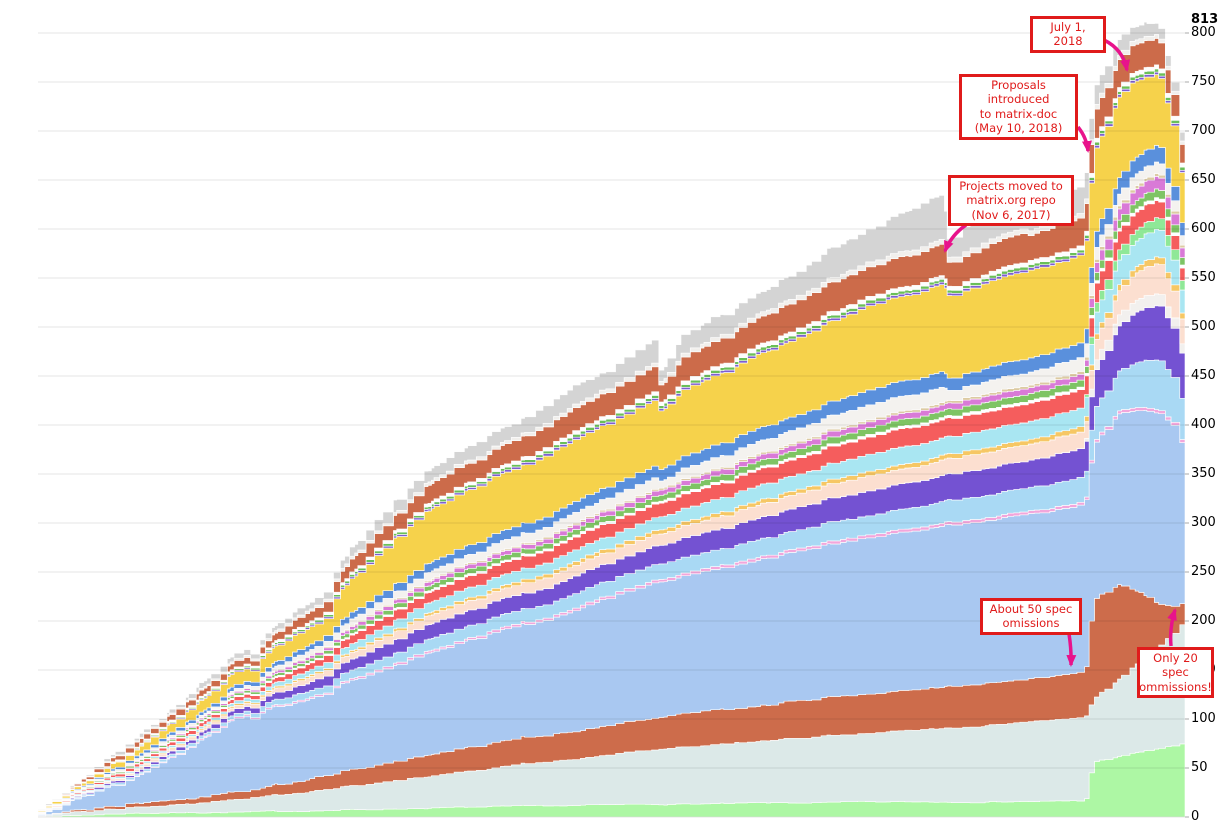 This screenshot has width=1223, height=825. I want to click on y-tick-label: 550, so click(1203, 277).